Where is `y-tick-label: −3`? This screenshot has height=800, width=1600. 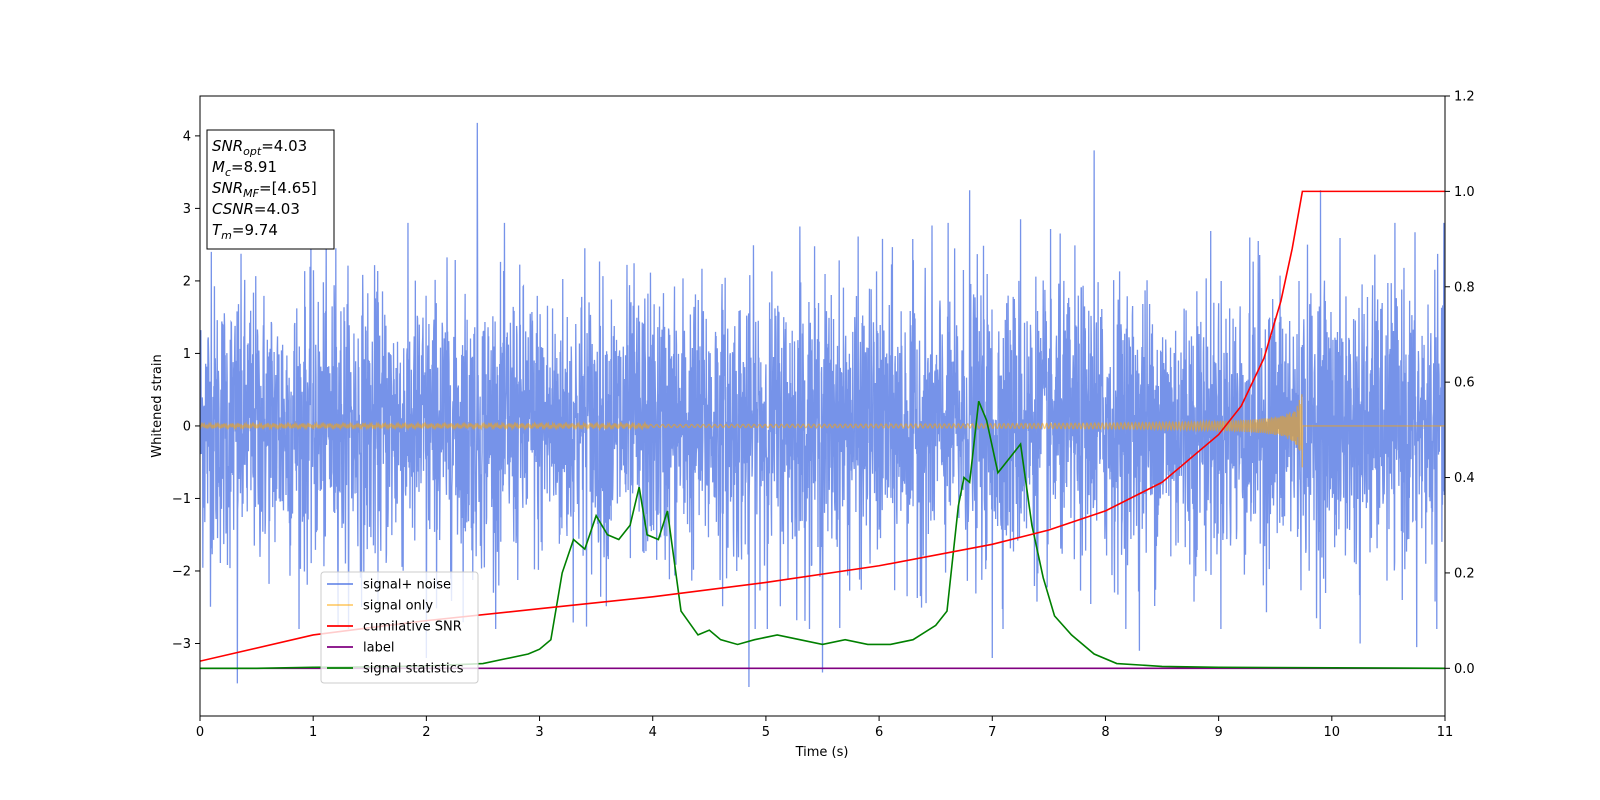
y-tick-label: −3 is located at coordinates (181, 644).